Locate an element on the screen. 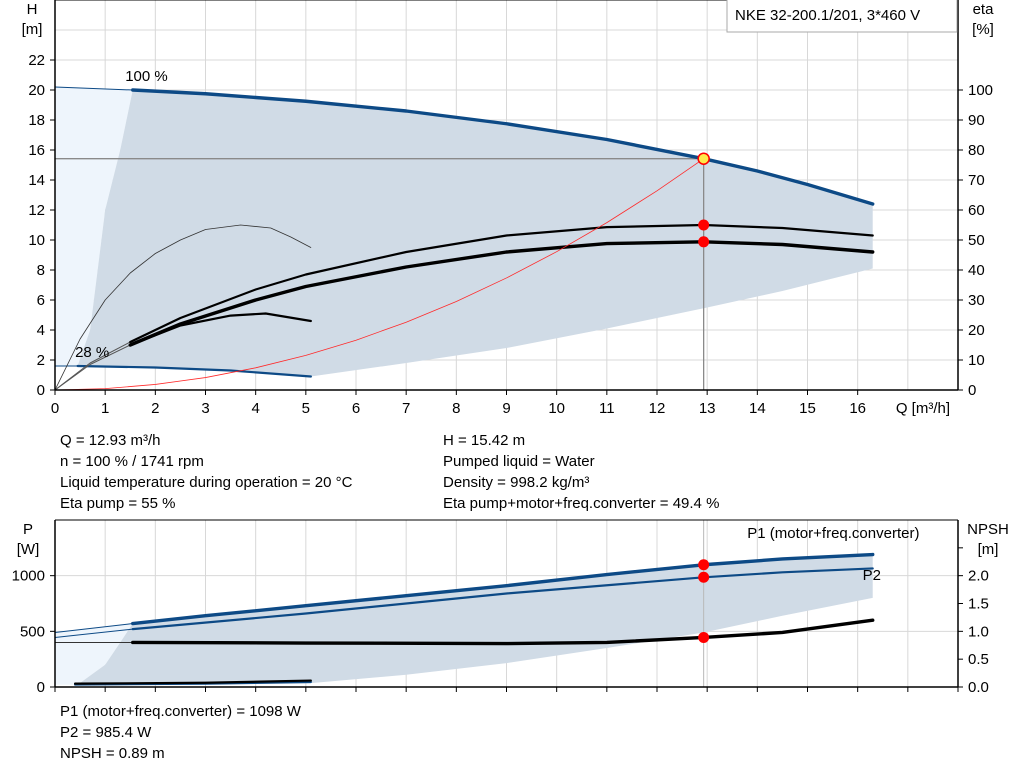  y2-tick-label: 10 is located at coordinates (976, 360).